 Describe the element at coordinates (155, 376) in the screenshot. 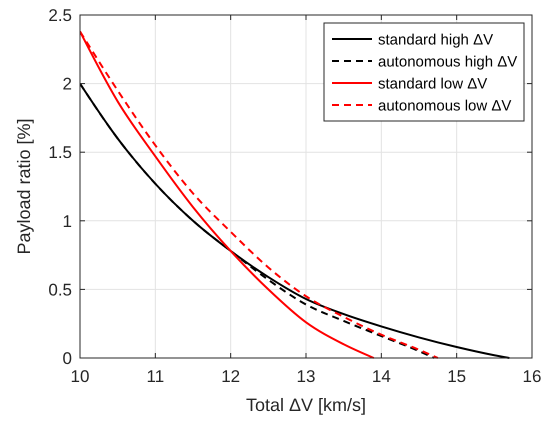

I see `x-tick-label: 11` at that location.